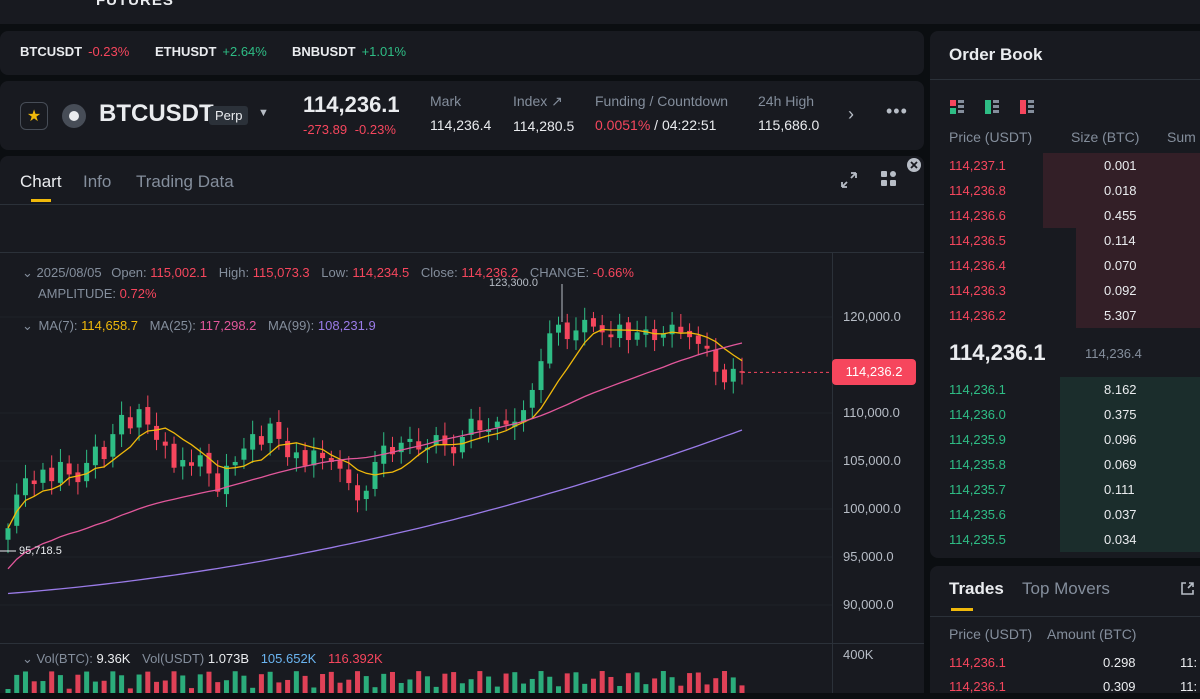  I want to click on top-nav-label: FUTURES, so click(135, 4).